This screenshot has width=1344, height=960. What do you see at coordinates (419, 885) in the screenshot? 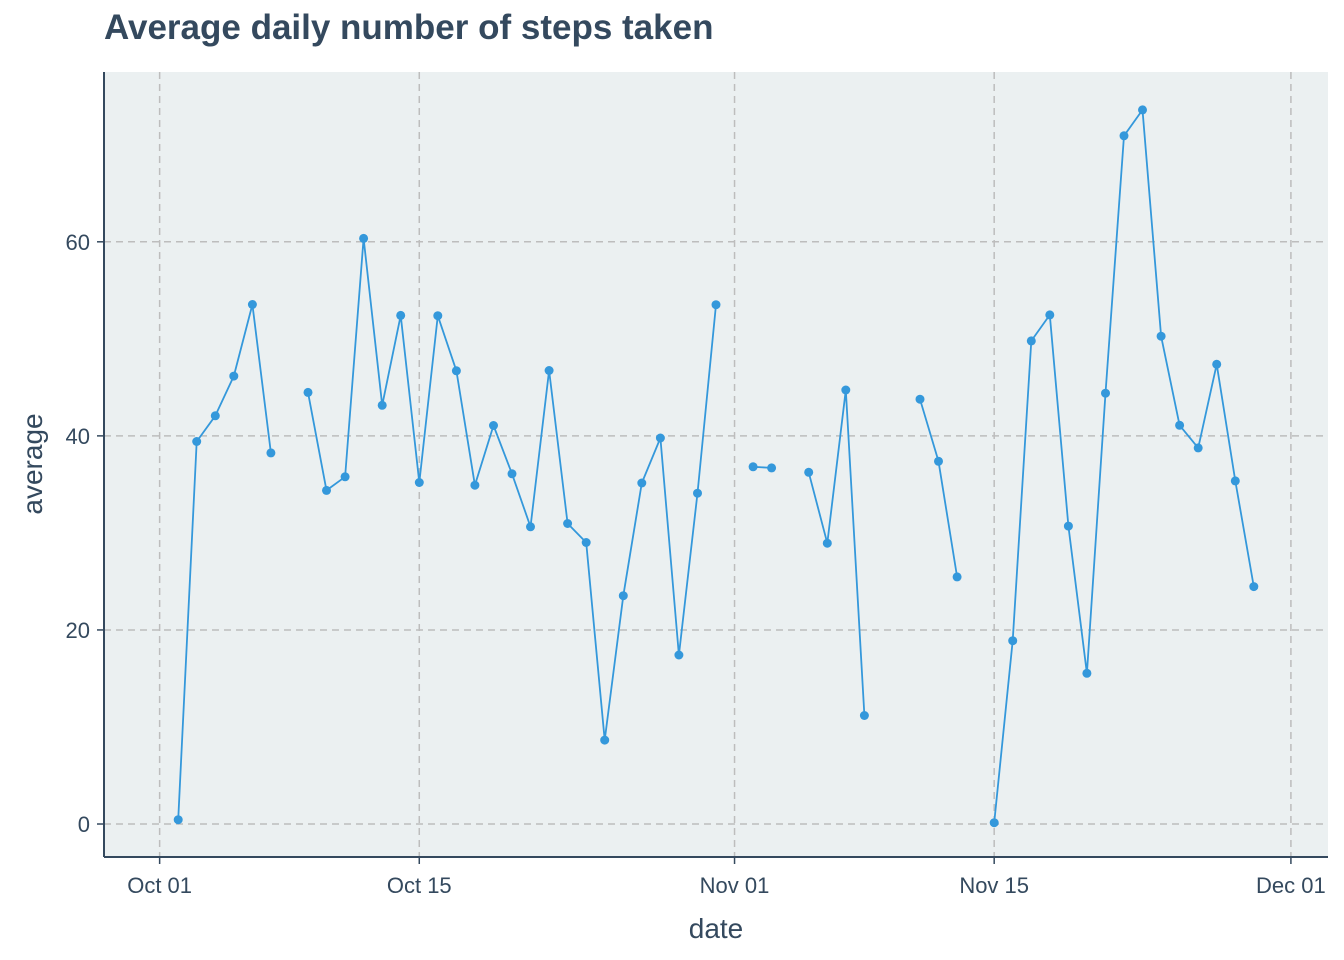
I see `x-tick-label: Oct 15` at bounding box center [419, 885].